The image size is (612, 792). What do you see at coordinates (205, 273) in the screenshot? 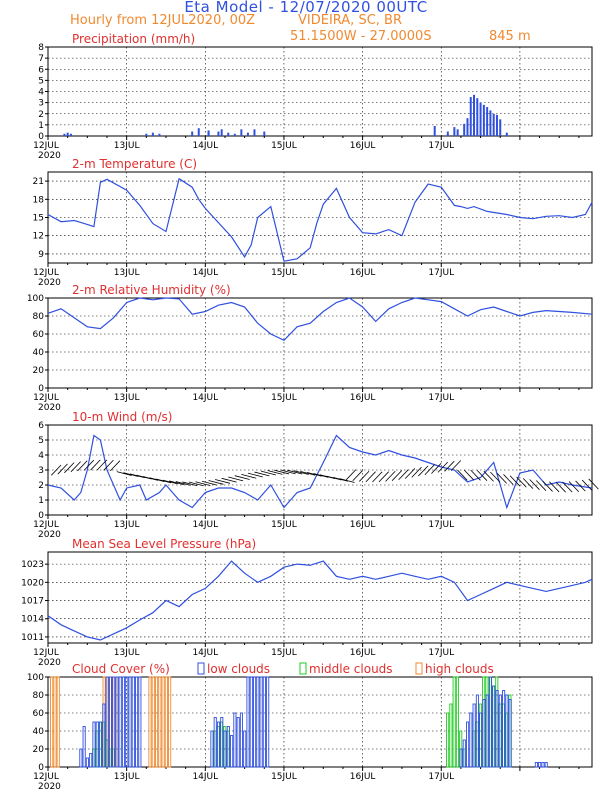
I see `x-tick-label: 14JUL` at bounding box center [205, 273].